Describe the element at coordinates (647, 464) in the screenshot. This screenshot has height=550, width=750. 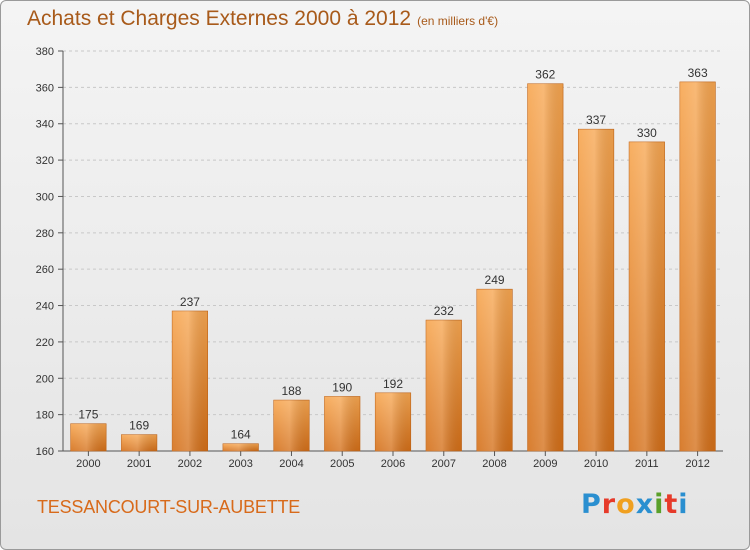
I see `x-tick-label: 2011` at that location.